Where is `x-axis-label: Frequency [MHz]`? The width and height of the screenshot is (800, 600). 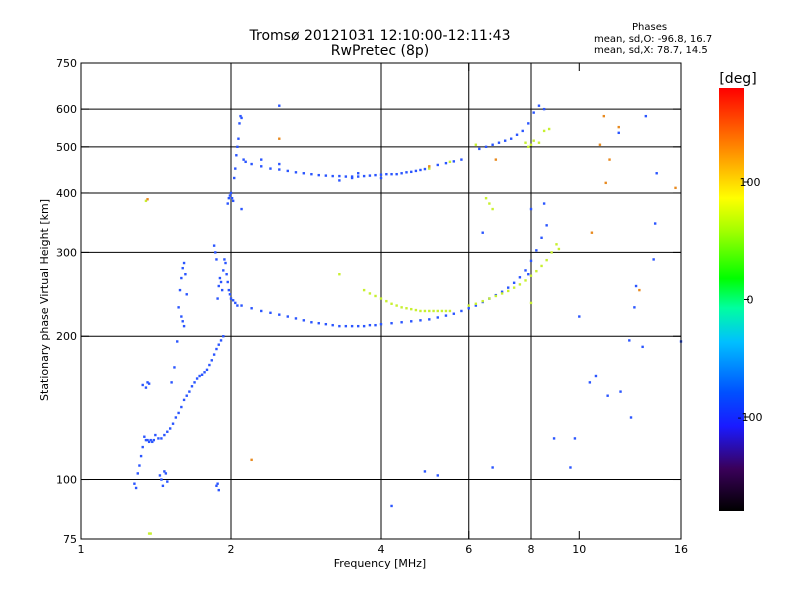 x-axis-label: Frequency [MHz] is located at coordinates (380, 563).